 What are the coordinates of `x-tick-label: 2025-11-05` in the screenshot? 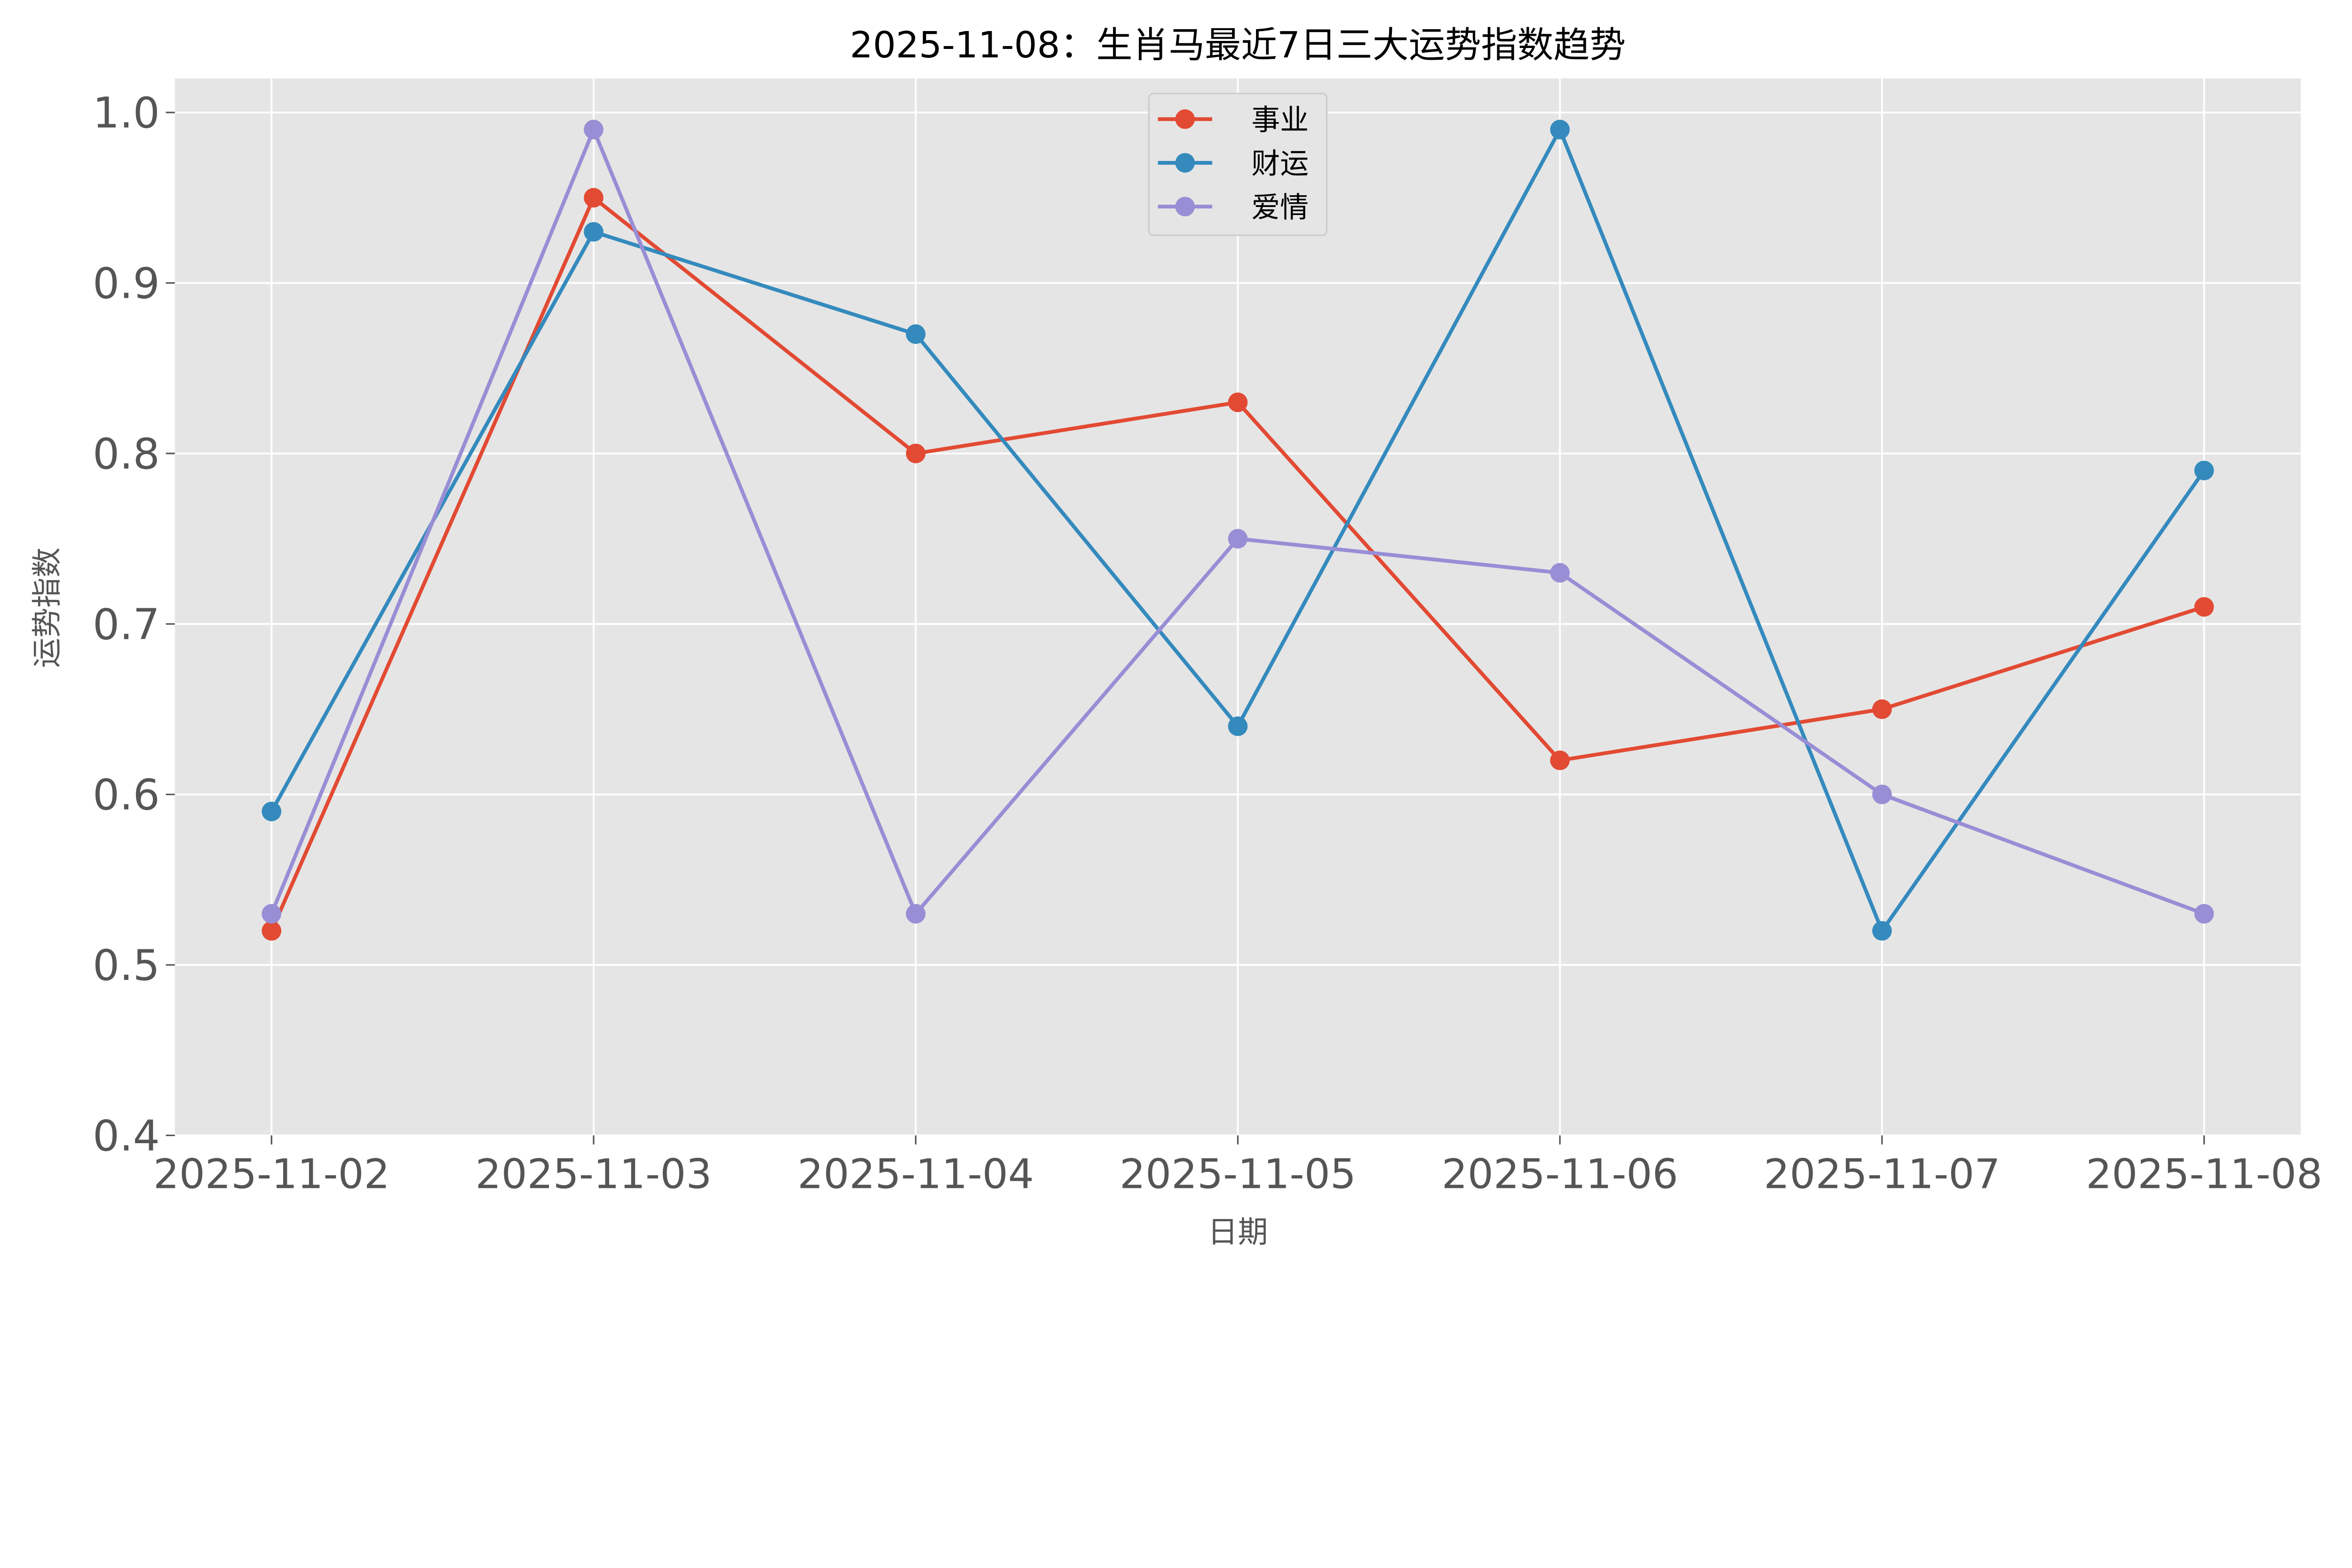 It's located at (1238, 1174).